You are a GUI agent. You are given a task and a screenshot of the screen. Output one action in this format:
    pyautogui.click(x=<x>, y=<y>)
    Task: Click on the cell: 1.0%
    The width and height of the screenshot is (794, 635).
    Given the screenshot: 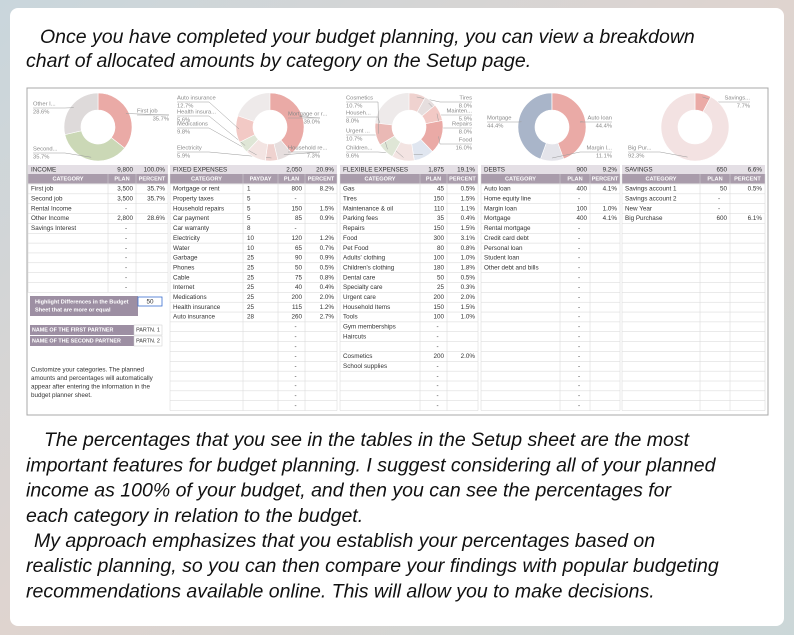 What is the action you would take?
    pyautogui.click(x=610, y=208)
    